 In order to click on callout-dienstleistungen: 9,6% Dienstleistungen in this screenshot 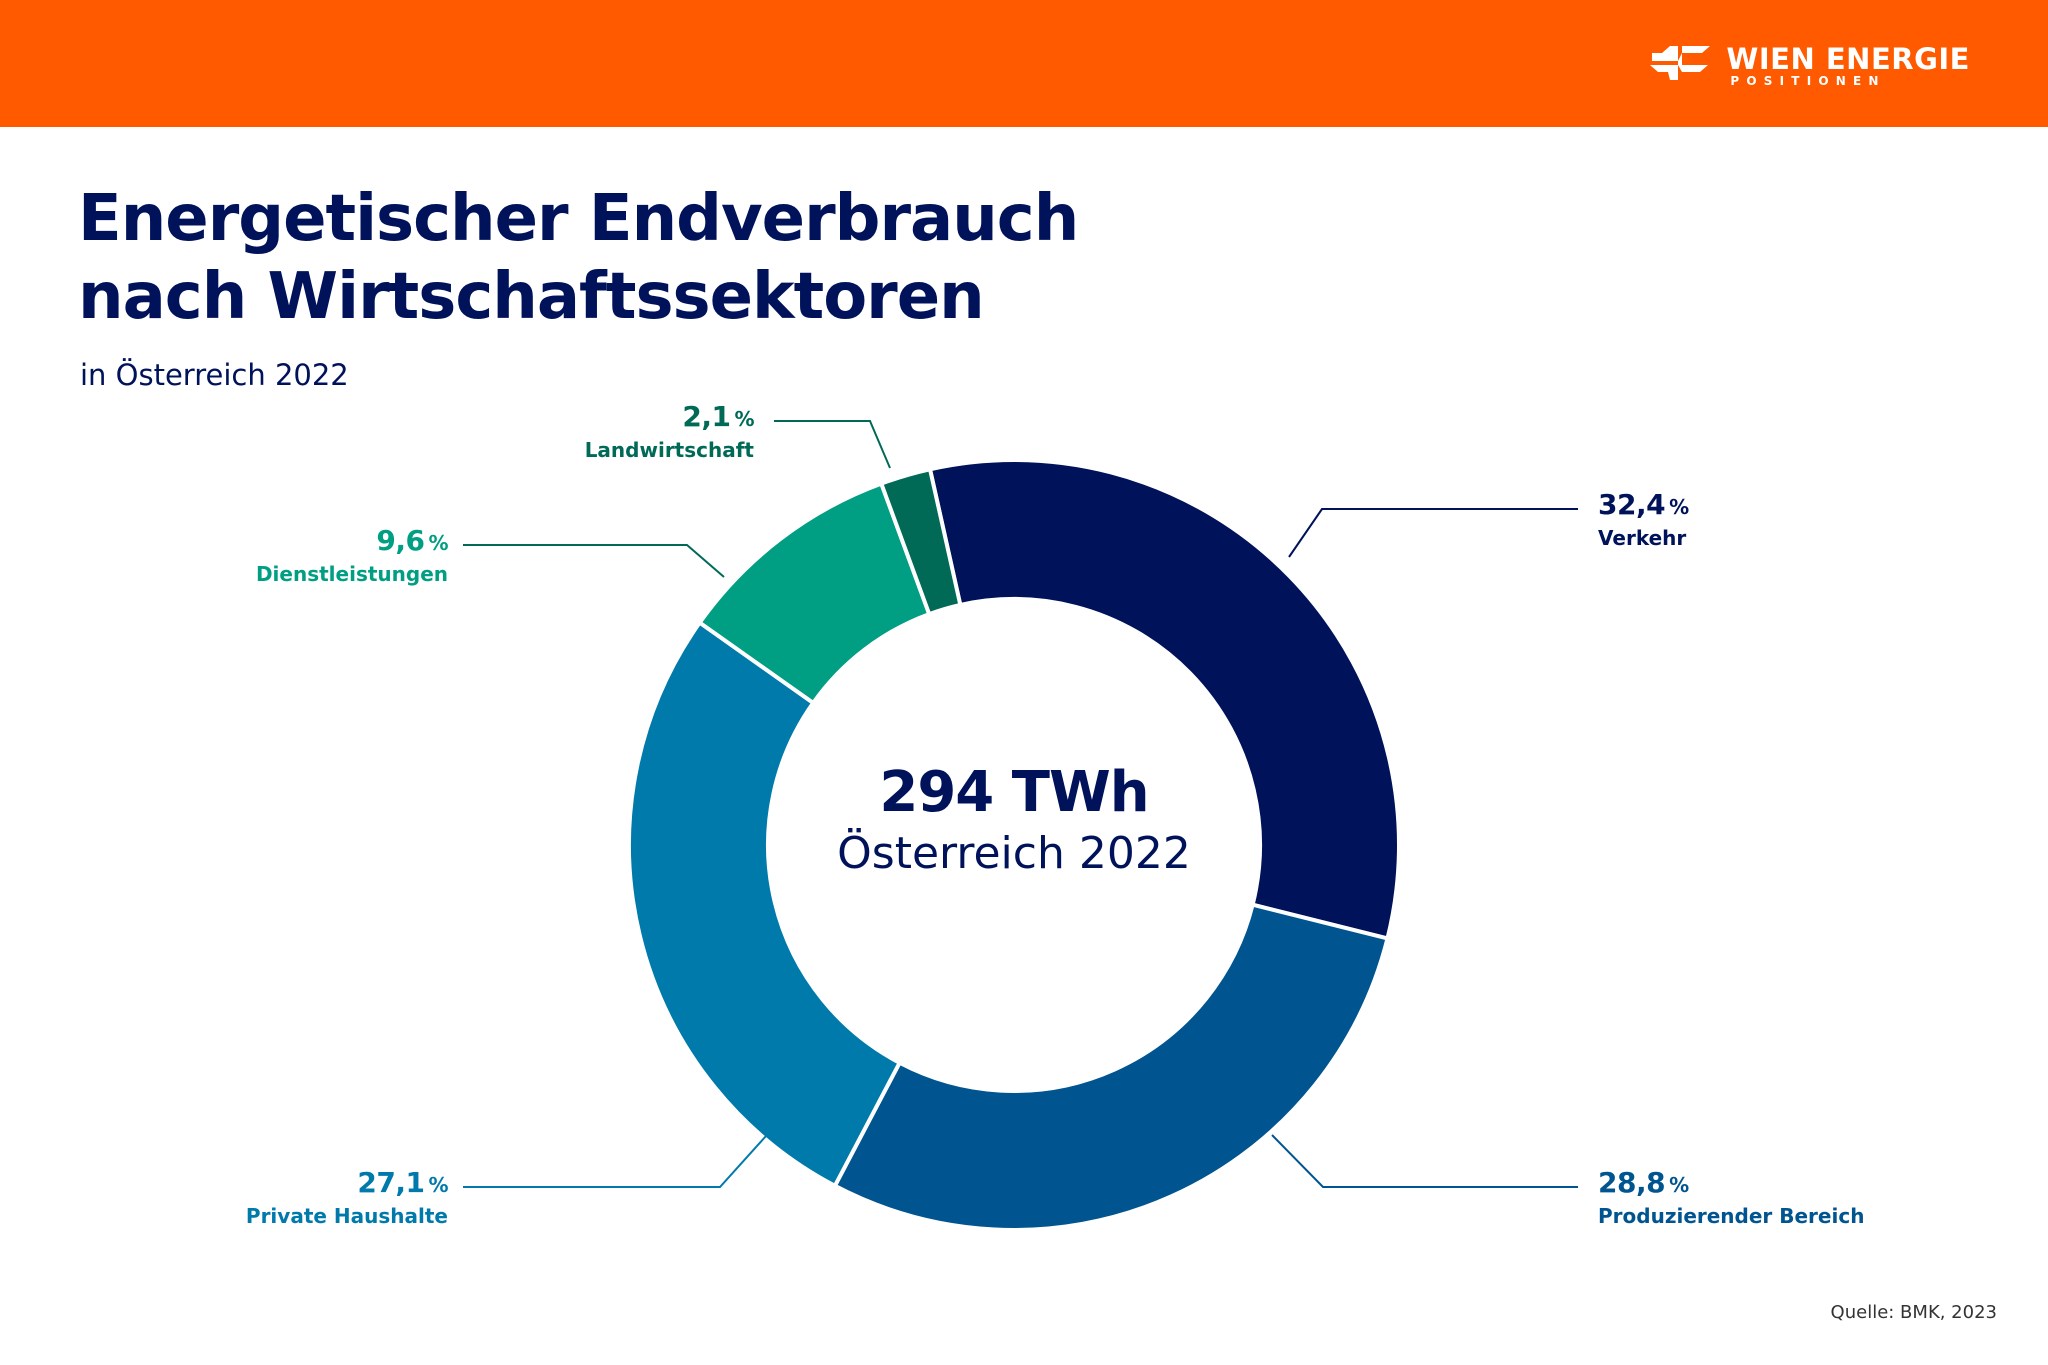, I will do `click(352, 556)`.